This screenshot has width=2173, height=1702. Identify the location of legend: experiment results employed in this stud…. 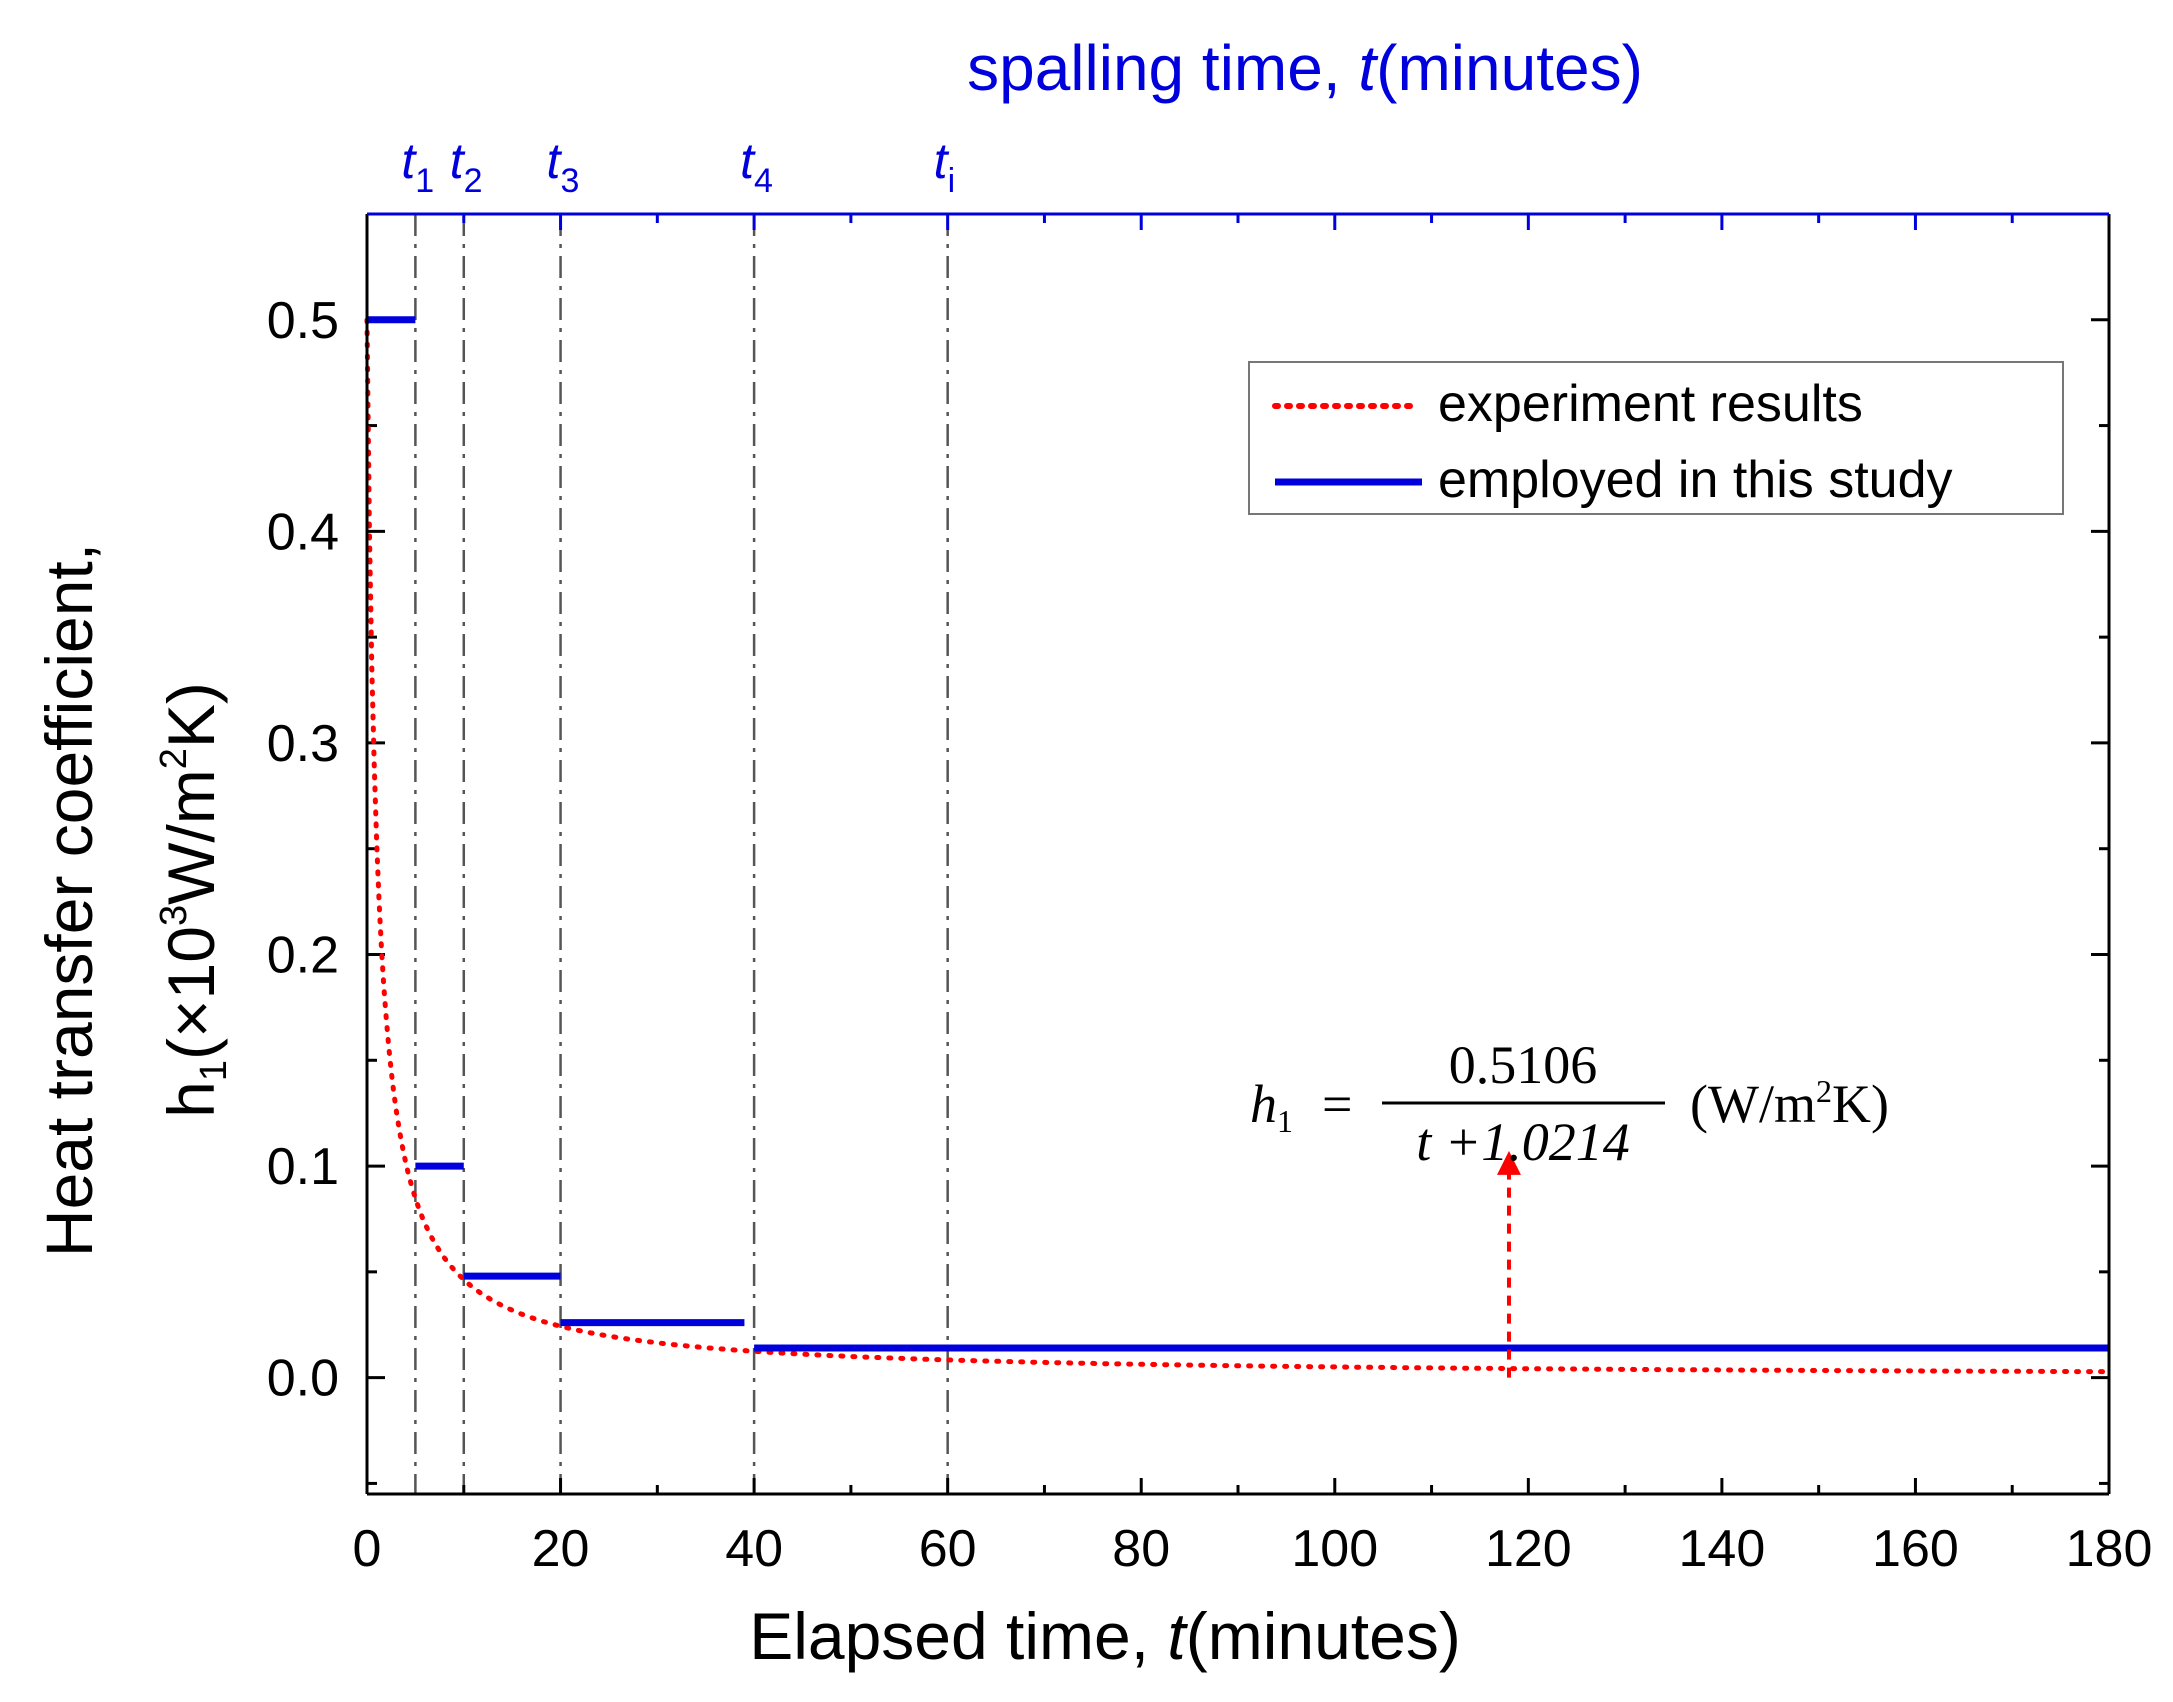
(1656, 438).